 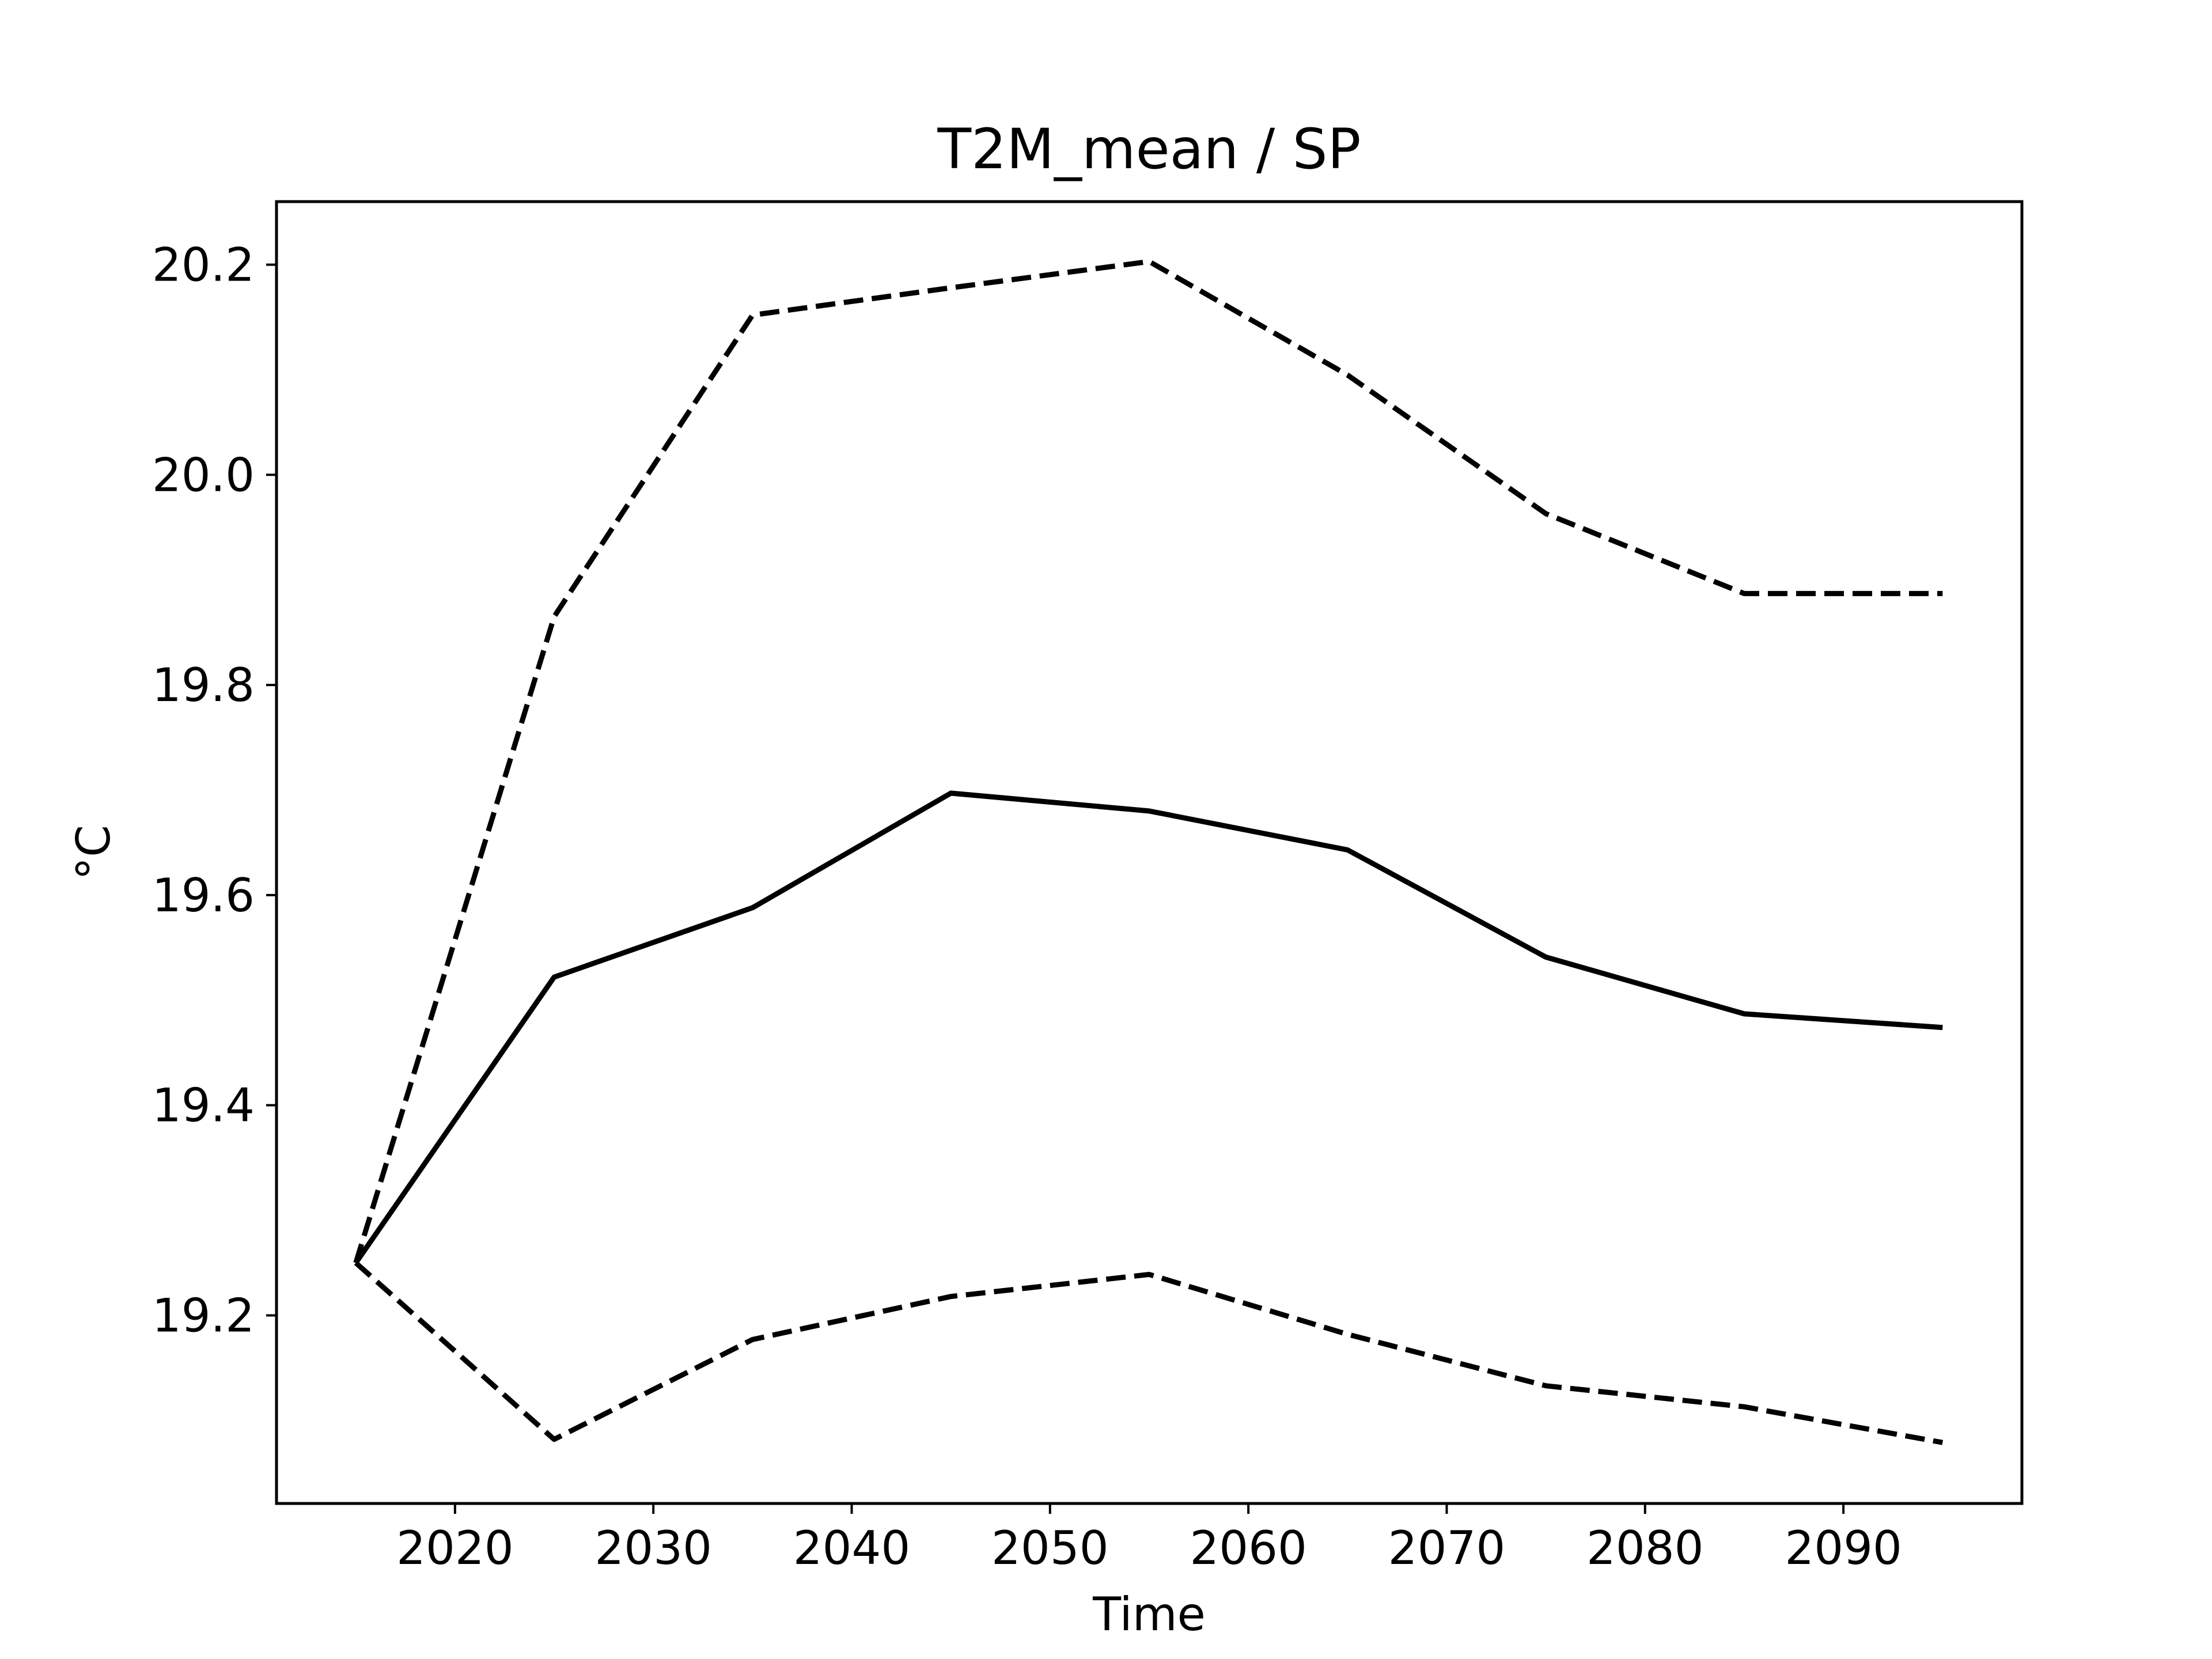 What do you see at coordinates (1149, 149) in the screenshot?
I see `chart-title: T2M_mean / SP` at bounding box center [1149, 149].